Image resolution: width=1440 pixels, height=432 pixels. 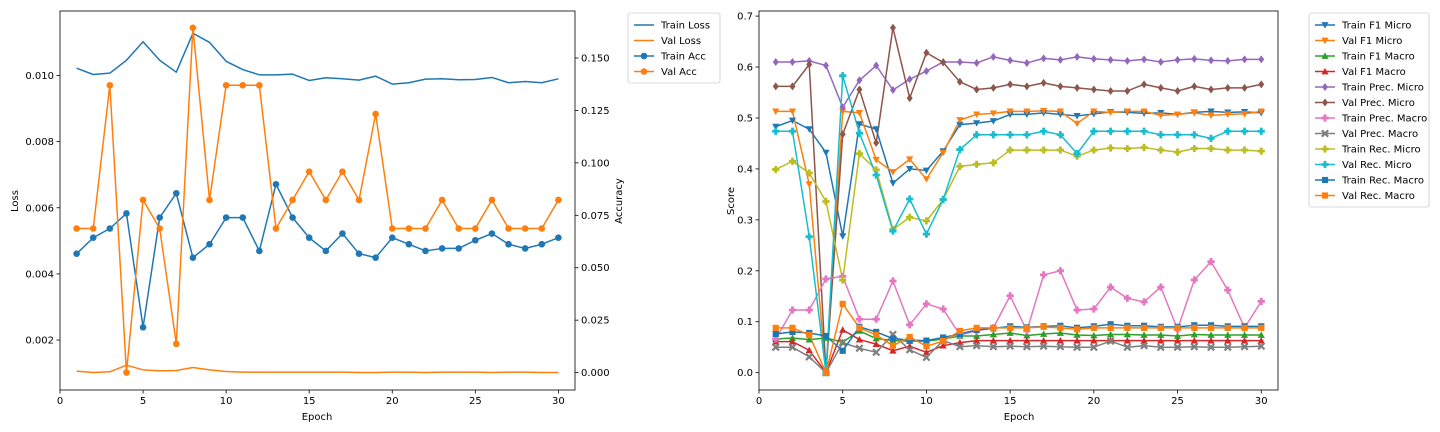 I want to click on y-tick-label: 0.6, so click(x=745, y=68).